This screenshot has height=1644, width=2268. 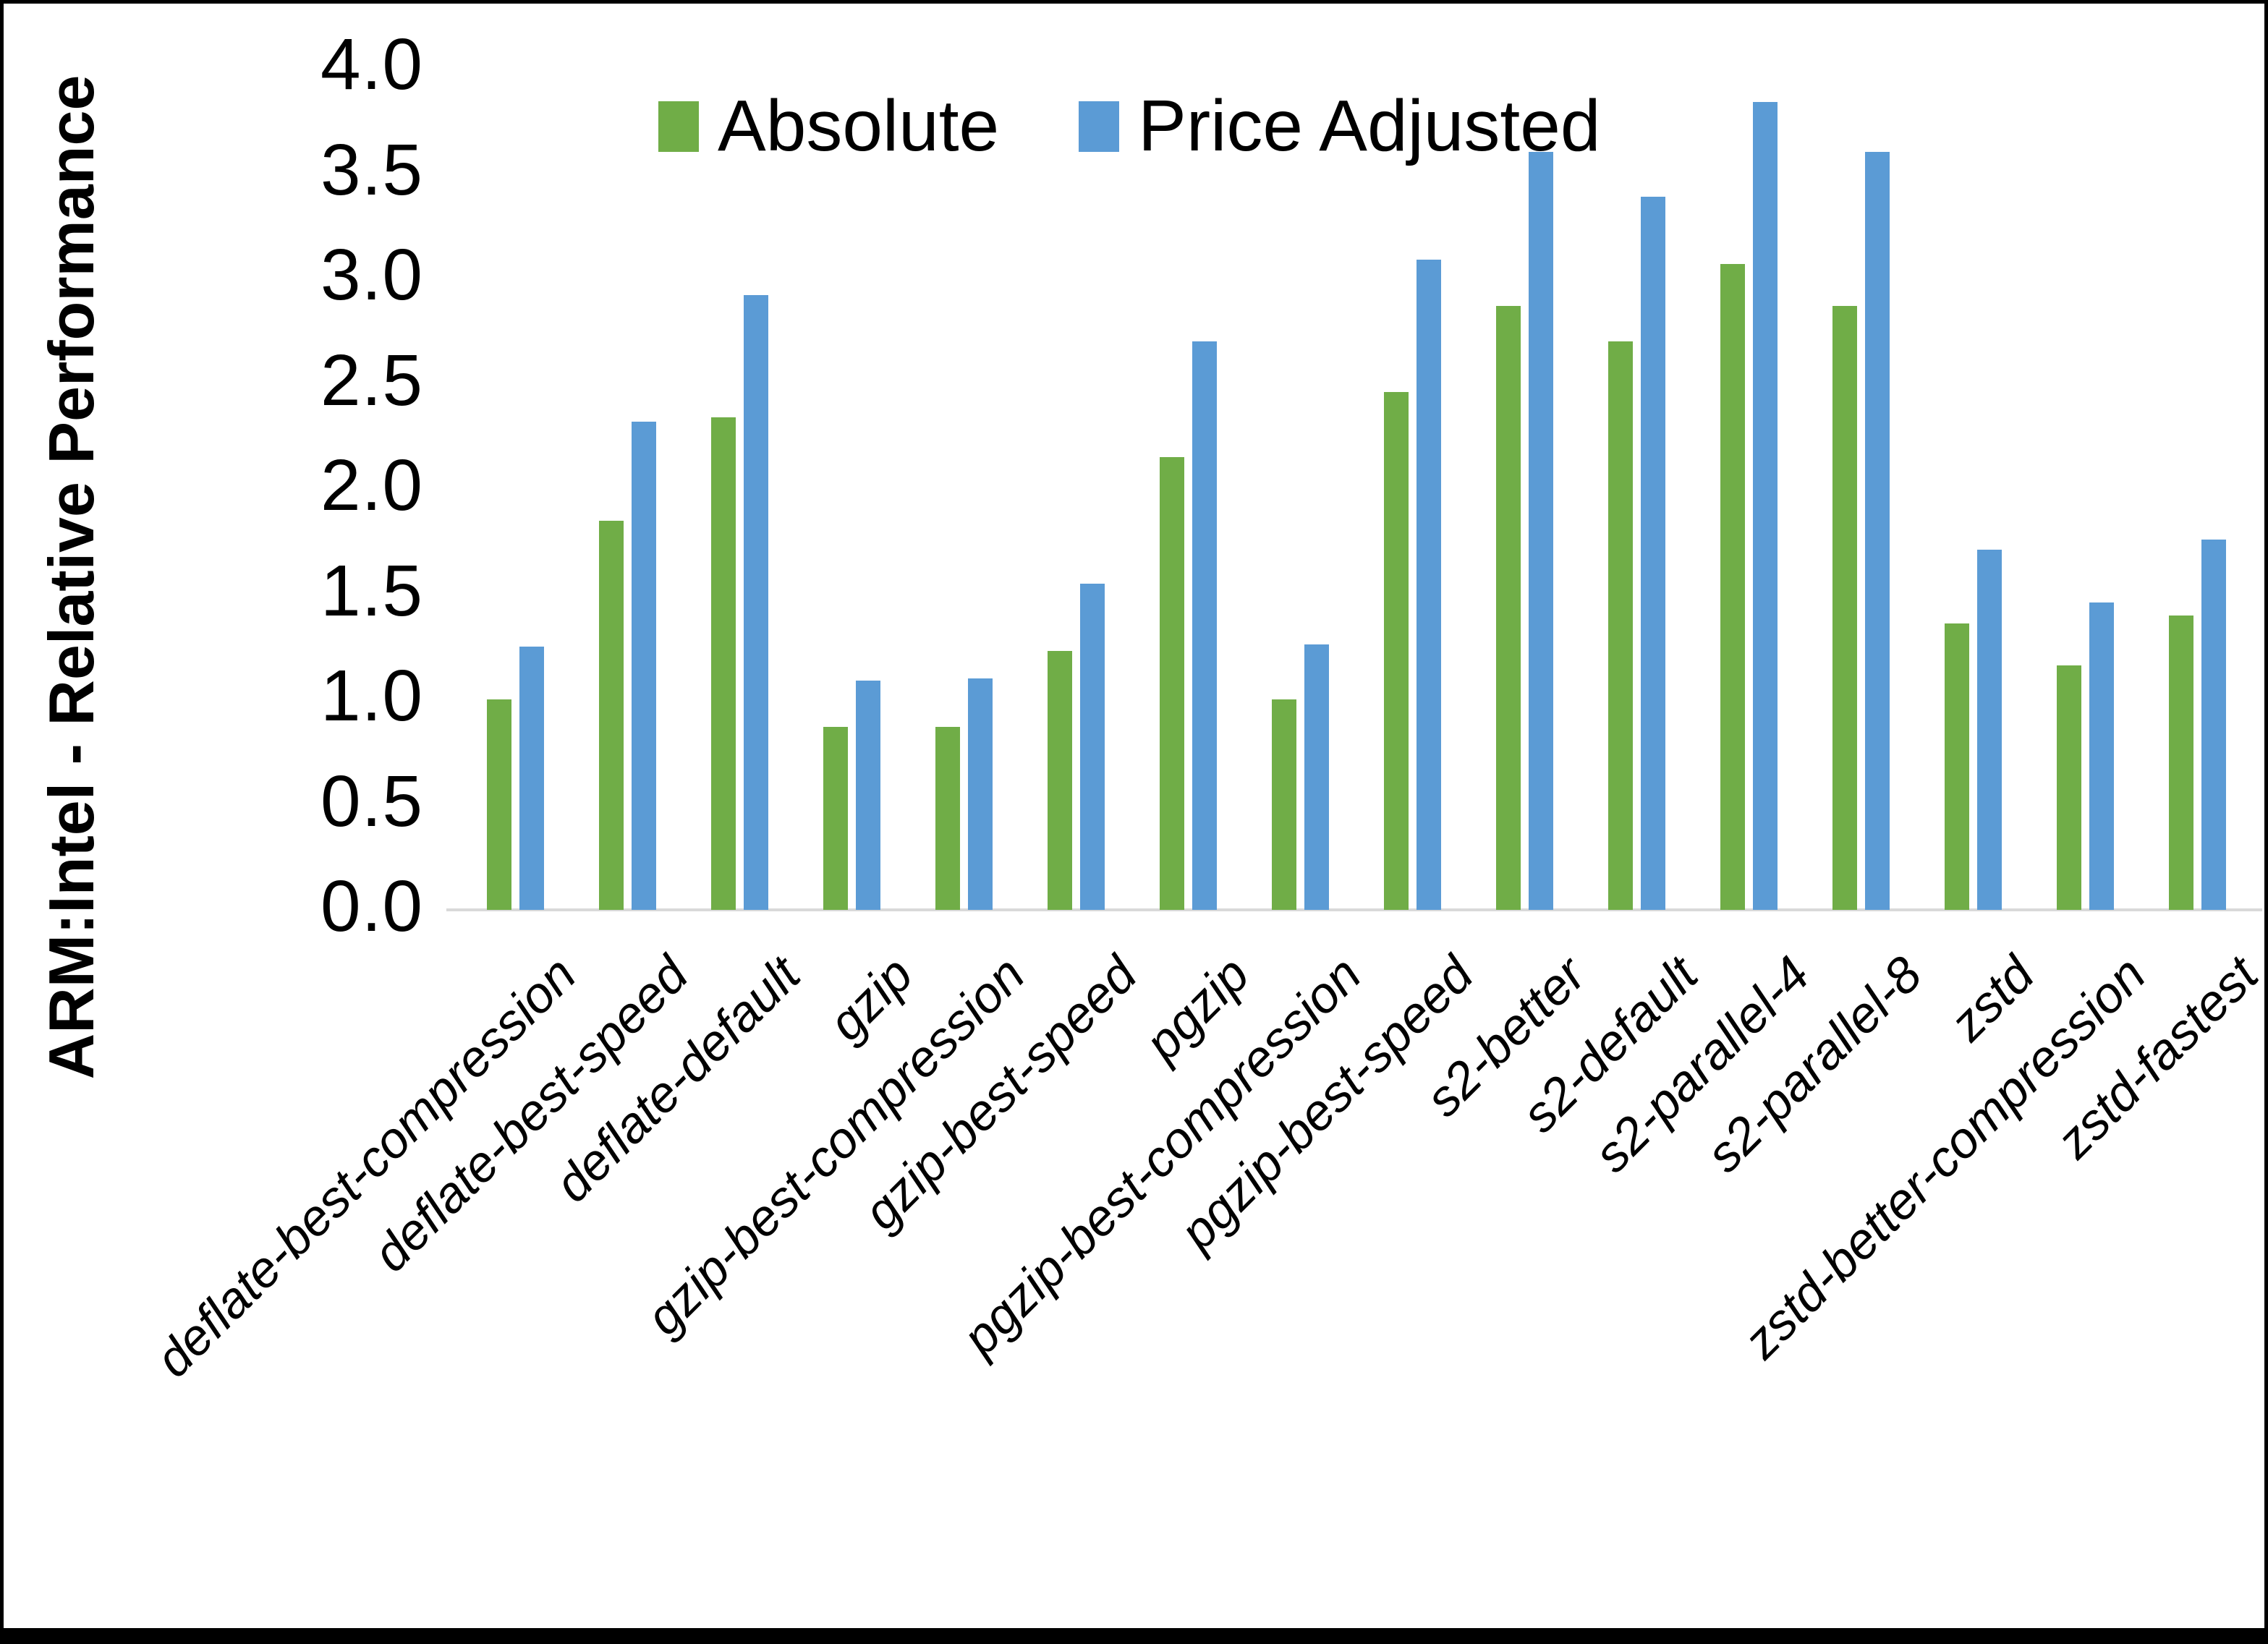 I want to click on legend: Absolute Price Adjusted, so click(x=1129, y=126).